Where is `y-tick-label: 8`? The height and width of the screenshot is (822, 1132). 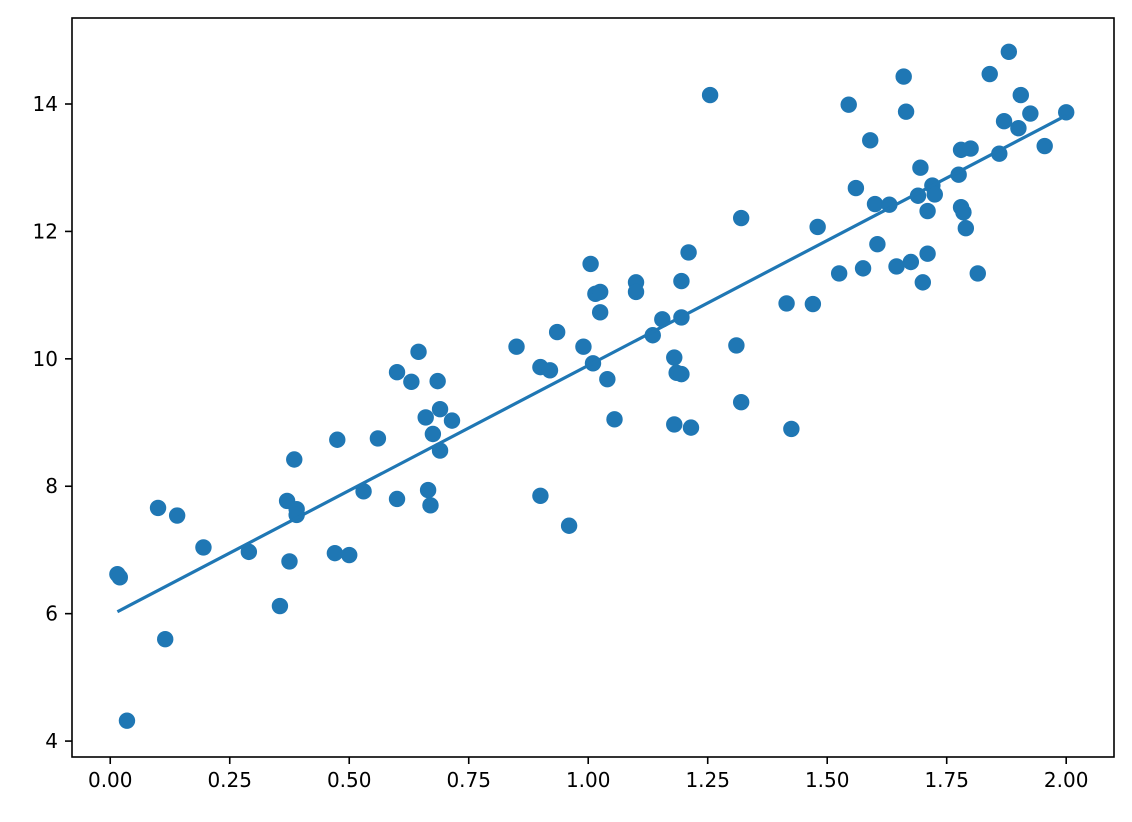
y-tick-label: 8 is located at coordinates (51, 486).